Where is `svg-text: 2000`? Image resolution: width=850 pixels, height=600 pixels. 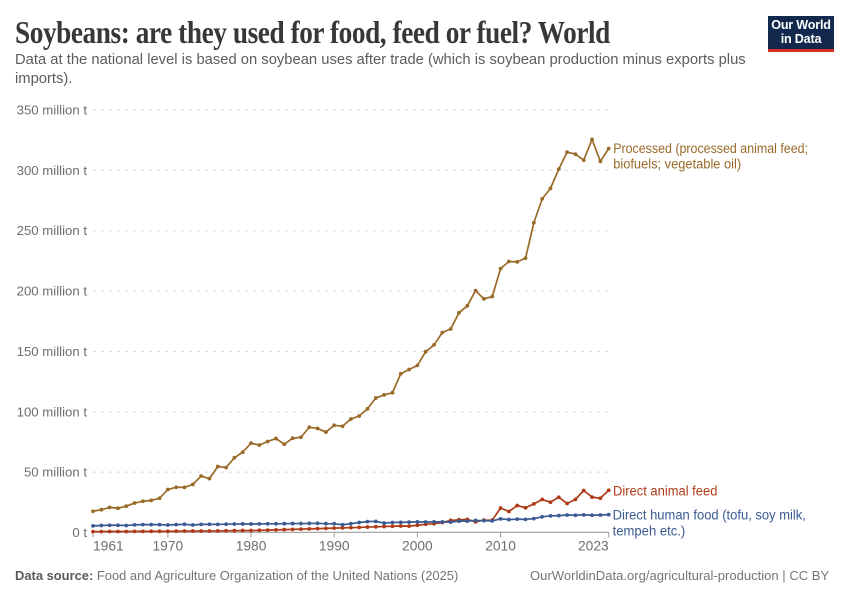
svg-text: 2000 is located at coordinates (417, 546).